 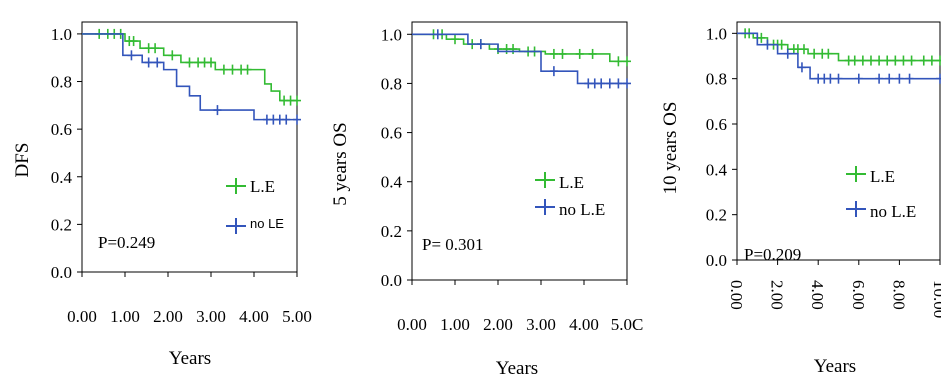 I want to click on x-tick-label: 3.00, so click(x=541, y=324).